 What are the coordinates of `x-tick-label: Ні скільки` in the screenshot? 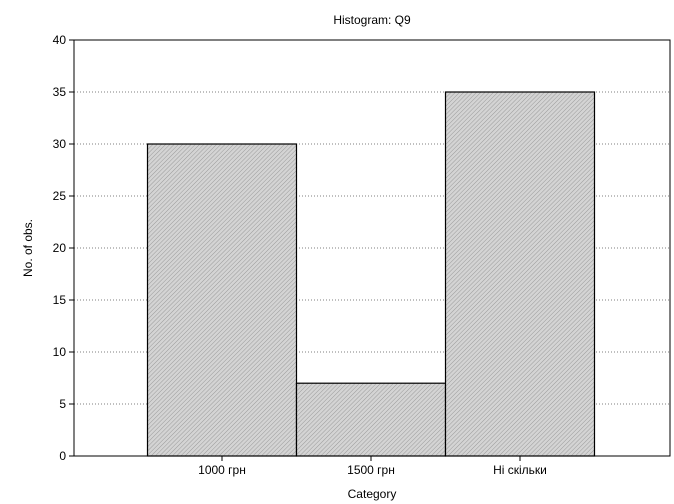 It's located at (520, 470).